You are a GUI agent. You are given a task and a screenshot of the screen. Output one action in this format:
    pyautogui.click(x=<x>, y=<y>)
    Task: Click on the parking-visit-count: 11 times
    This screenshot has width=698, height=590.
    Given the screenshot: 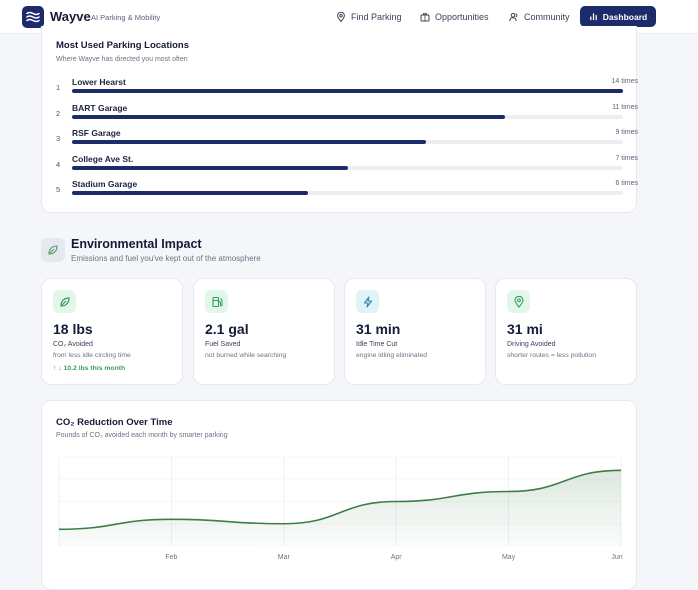 What is the action you would take?
    pyautogui.click(x=625, y=107)
    